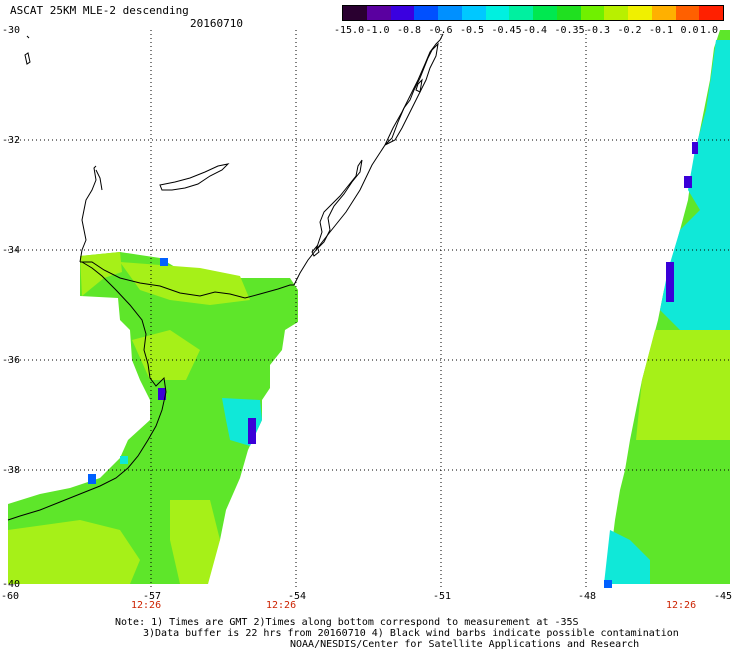  What do you see at coordinates (152, 596) in the screenshot?
I see `longitude-label: -57` at bounding box center [152, 596].